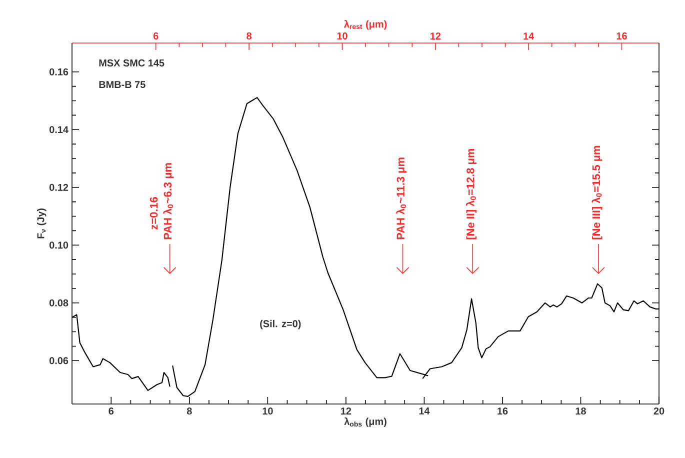  Describe the element at coordinates (58, 187) in the screenshot. I see `y-tick-label: 0.12` at that location.